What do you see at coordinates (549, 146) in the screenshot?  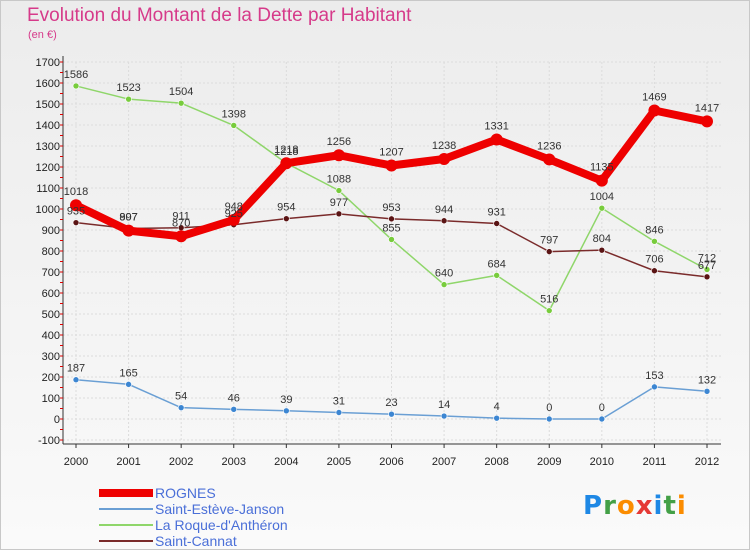 I see `data-label: 1236` at bounding box center [549, 146].